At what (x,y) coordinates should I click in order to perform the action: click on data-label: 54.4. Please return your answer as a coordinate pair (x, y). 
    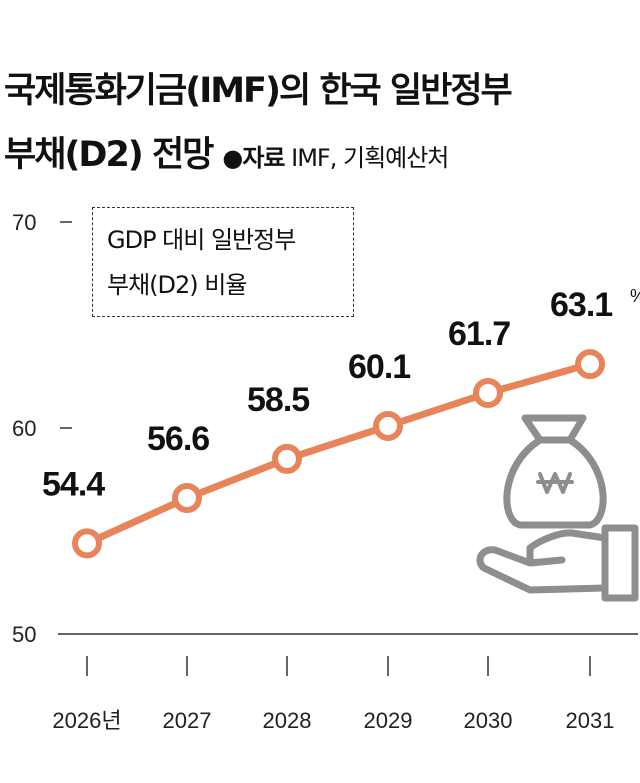
    Looking at the image, I should click on (73, 484).